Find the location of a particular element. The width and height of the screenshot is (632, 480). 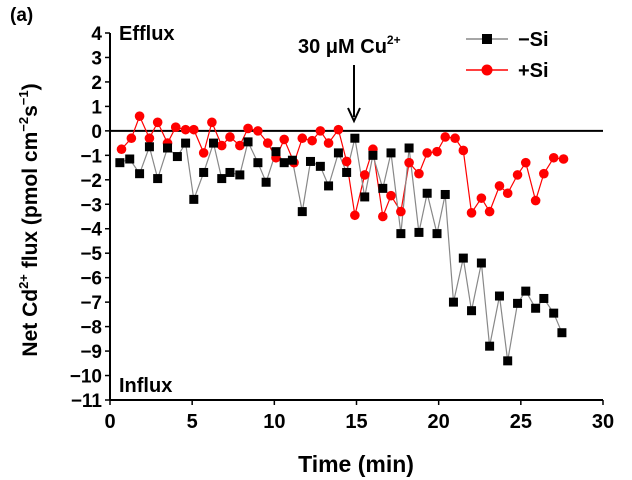

y-tick-label: −7 is located at coordinates (91, 303).